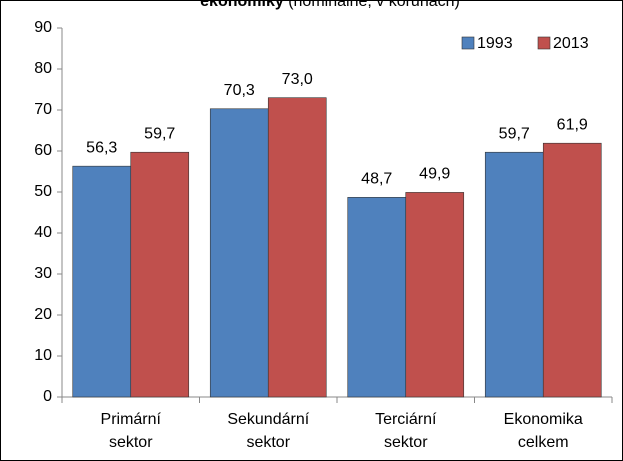  I want to click on x-tick-label: Terciární, so click(406, 419).